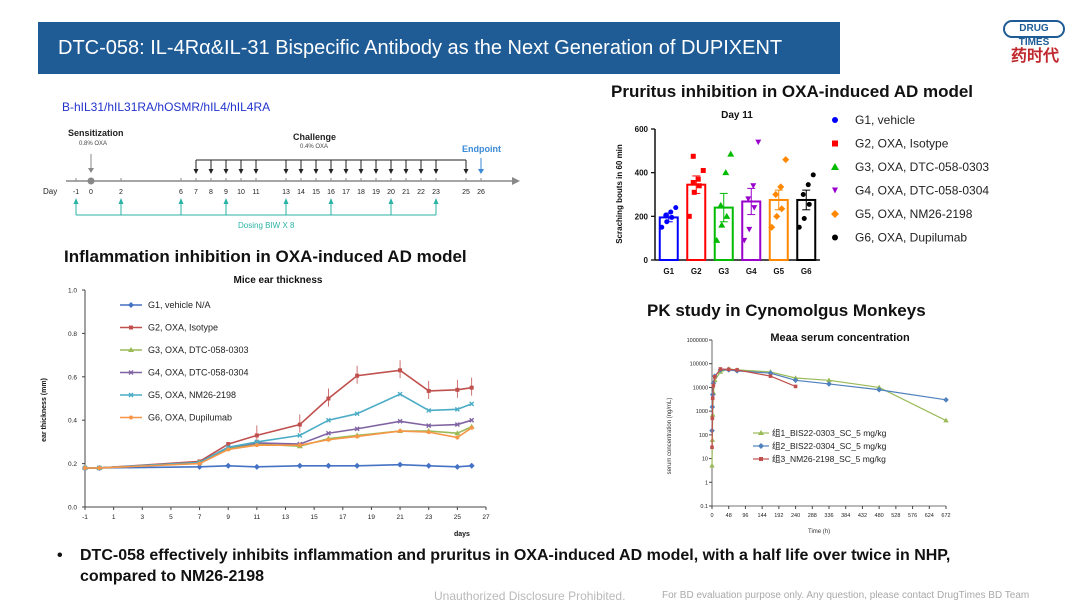 The width and height of the screenshot is (1080, 608). What do you see at coordinates (828, 516) in the screenshot?
I see `pk-x-tick-label: 336` at bounding box center [828, 516].